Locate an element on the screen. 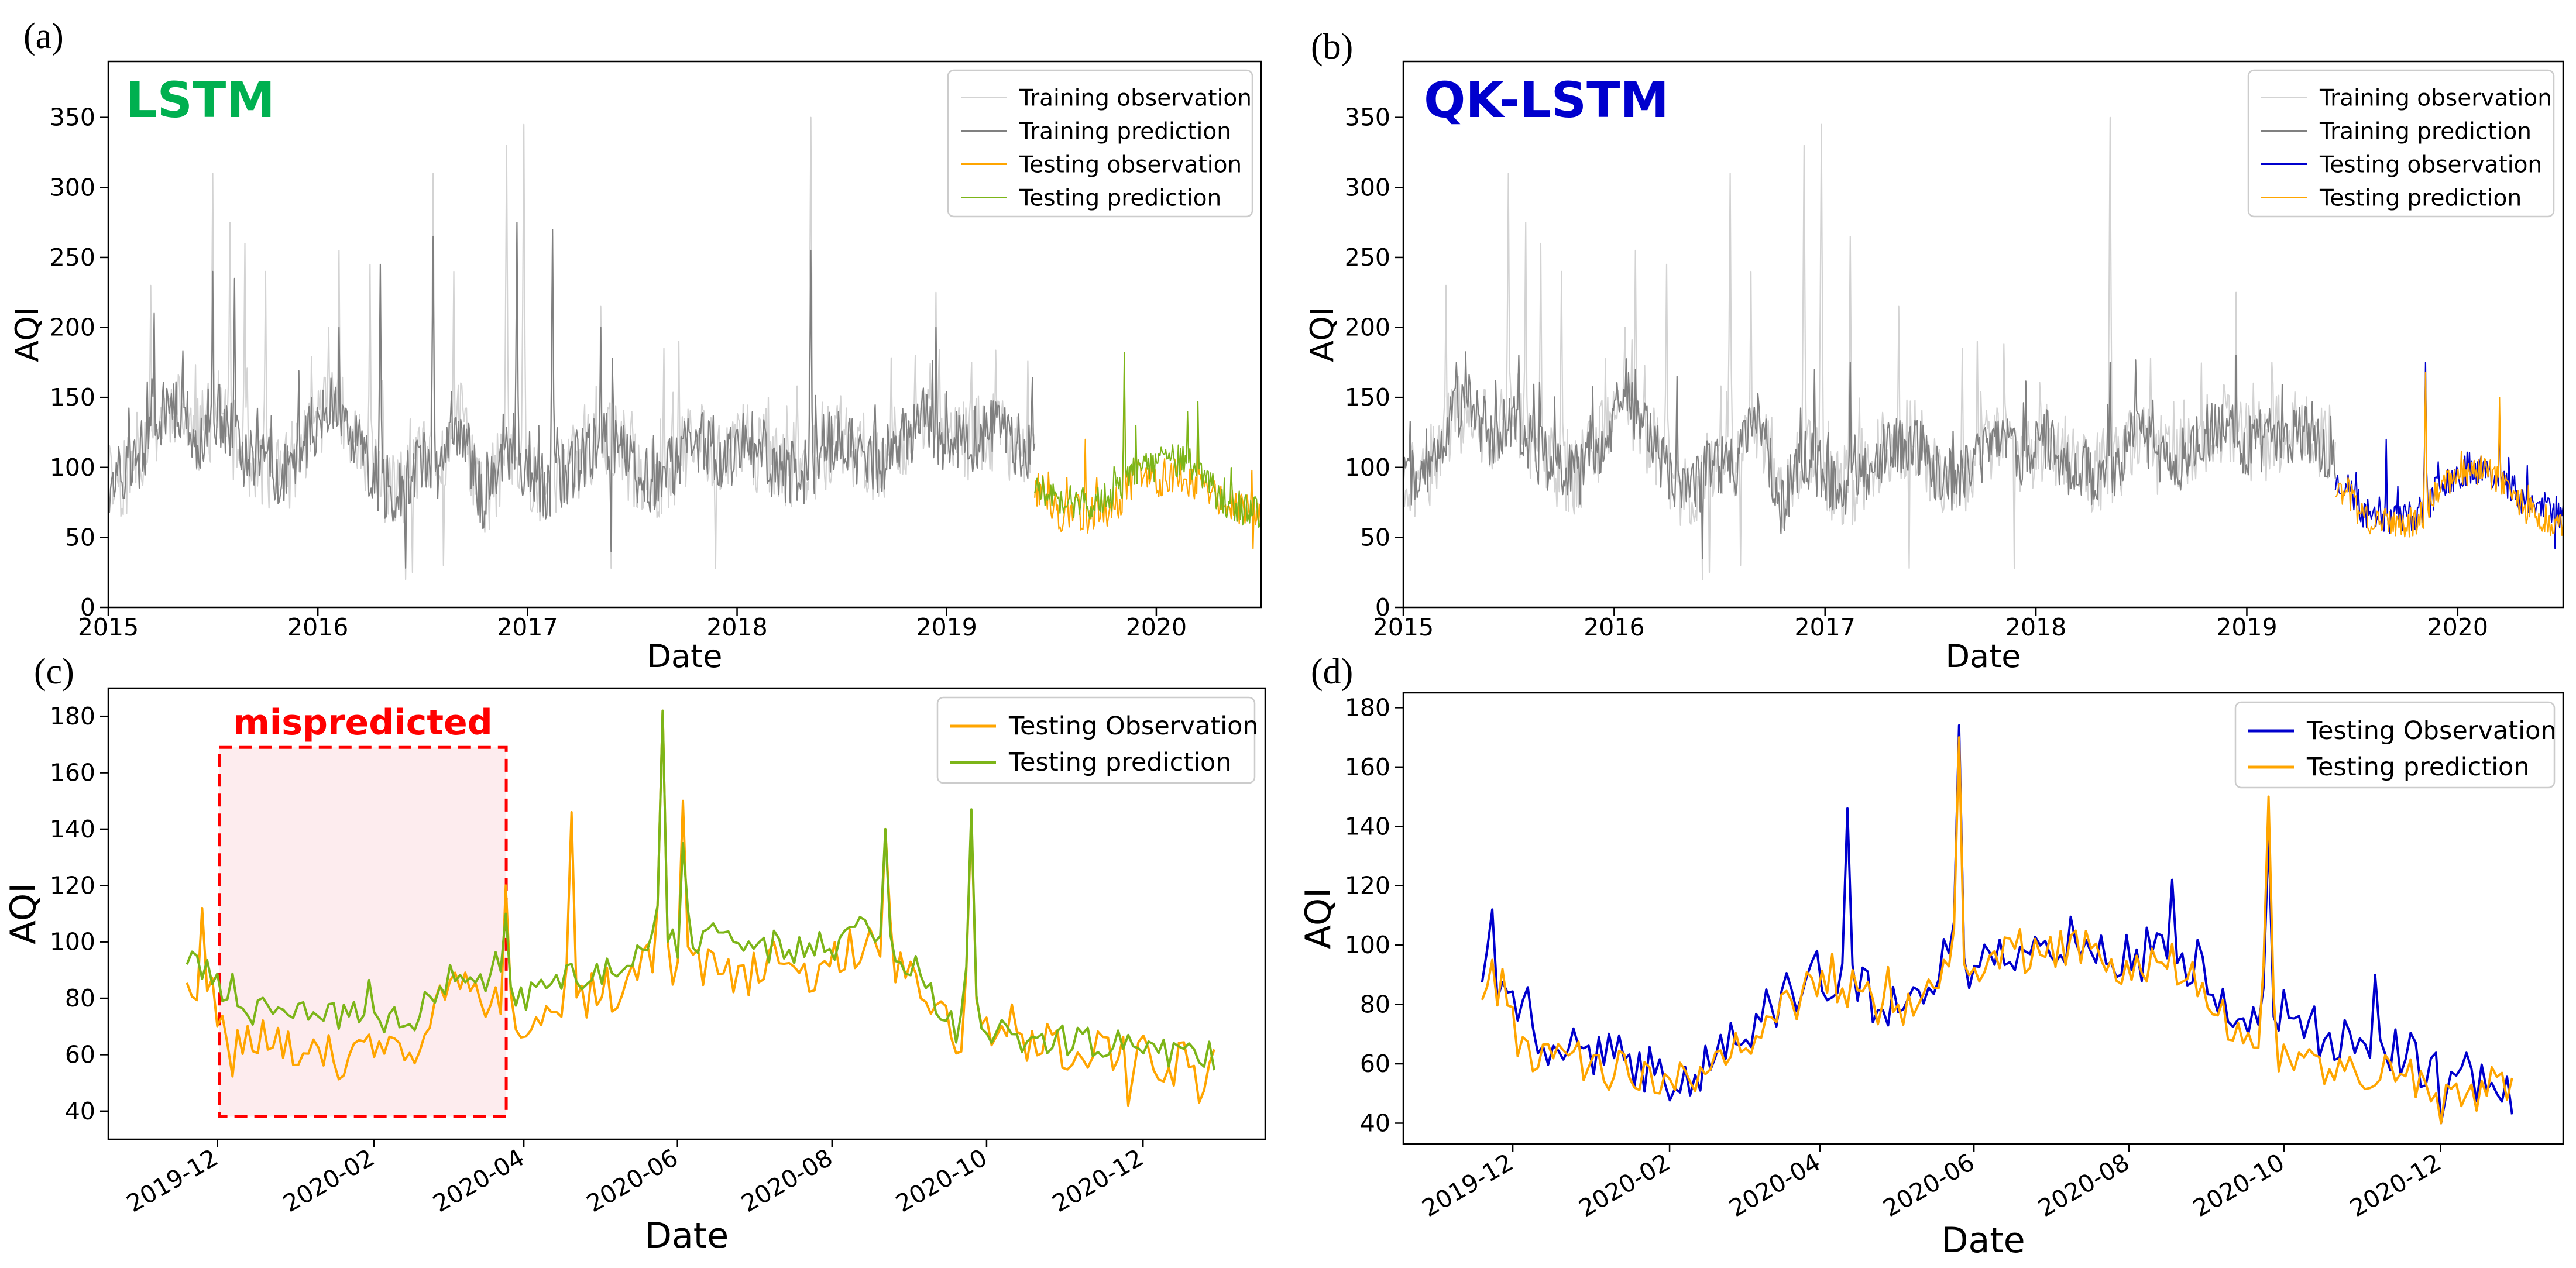 The height and width of the screenshot is (1268, 2576). y-tick-label-d-5: 140 is located at coordinates (1368, 826).